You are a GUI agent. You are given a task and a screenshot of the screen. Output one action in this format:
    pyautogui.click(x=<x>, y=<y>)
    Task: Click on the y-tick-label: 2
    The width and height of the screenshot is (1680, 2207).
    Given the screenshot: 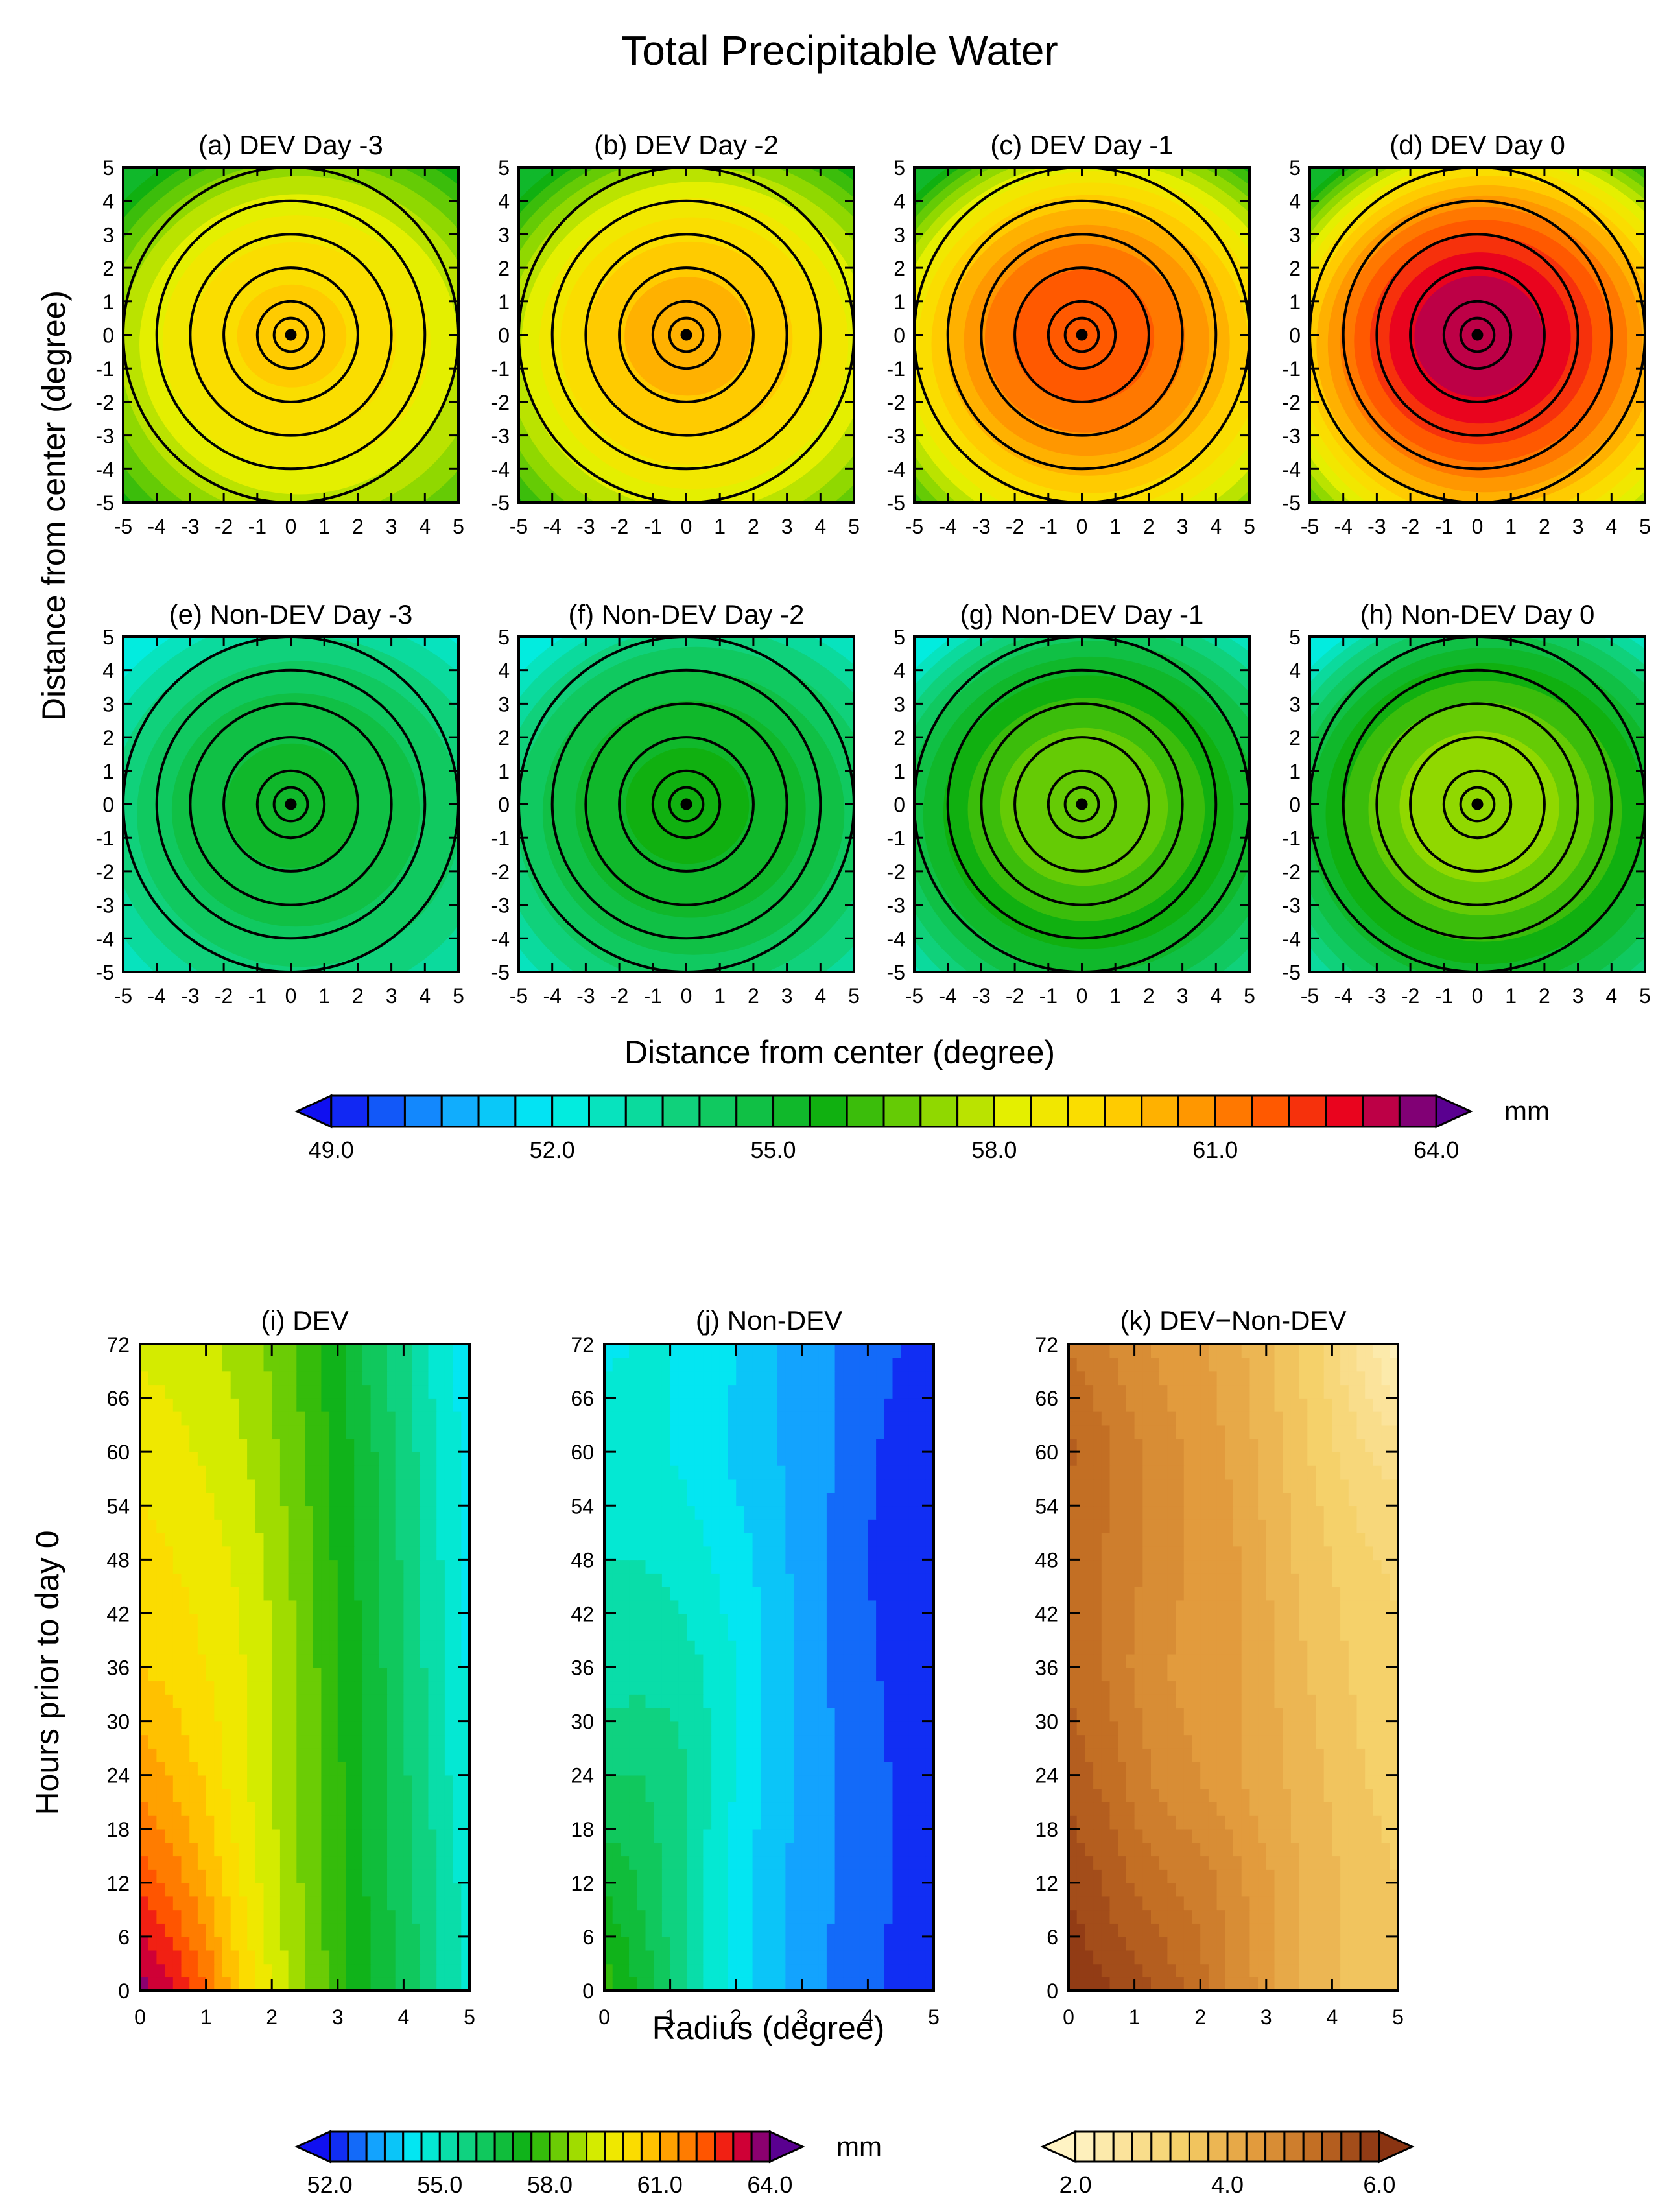 What is the action you would take?
    pyautogui.click(x=108, y=268)
    